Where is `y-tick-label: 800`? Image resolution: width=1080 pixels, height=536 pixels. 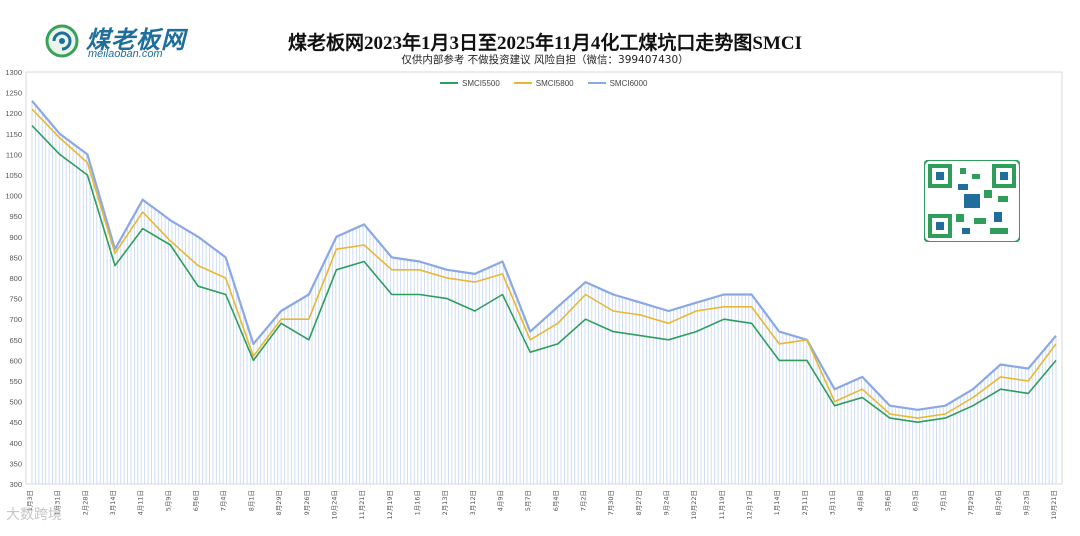 y-tick-label: 800 is located at coordinates (15, 278).